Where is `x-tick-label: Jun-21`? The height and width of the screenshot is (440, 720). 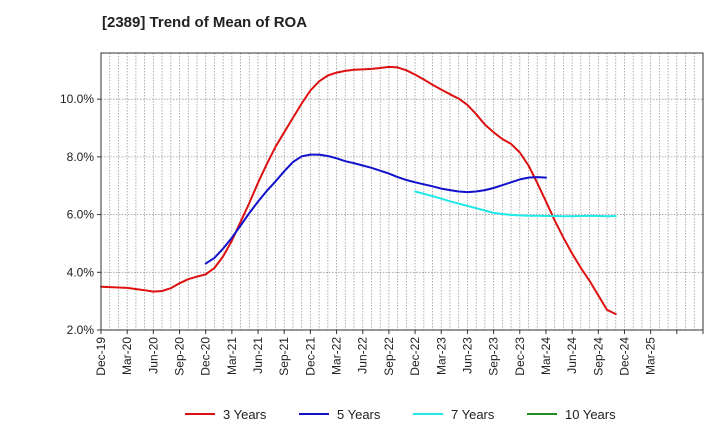 x-tick-label: Jun-21 is located at coordinates (258, 355).